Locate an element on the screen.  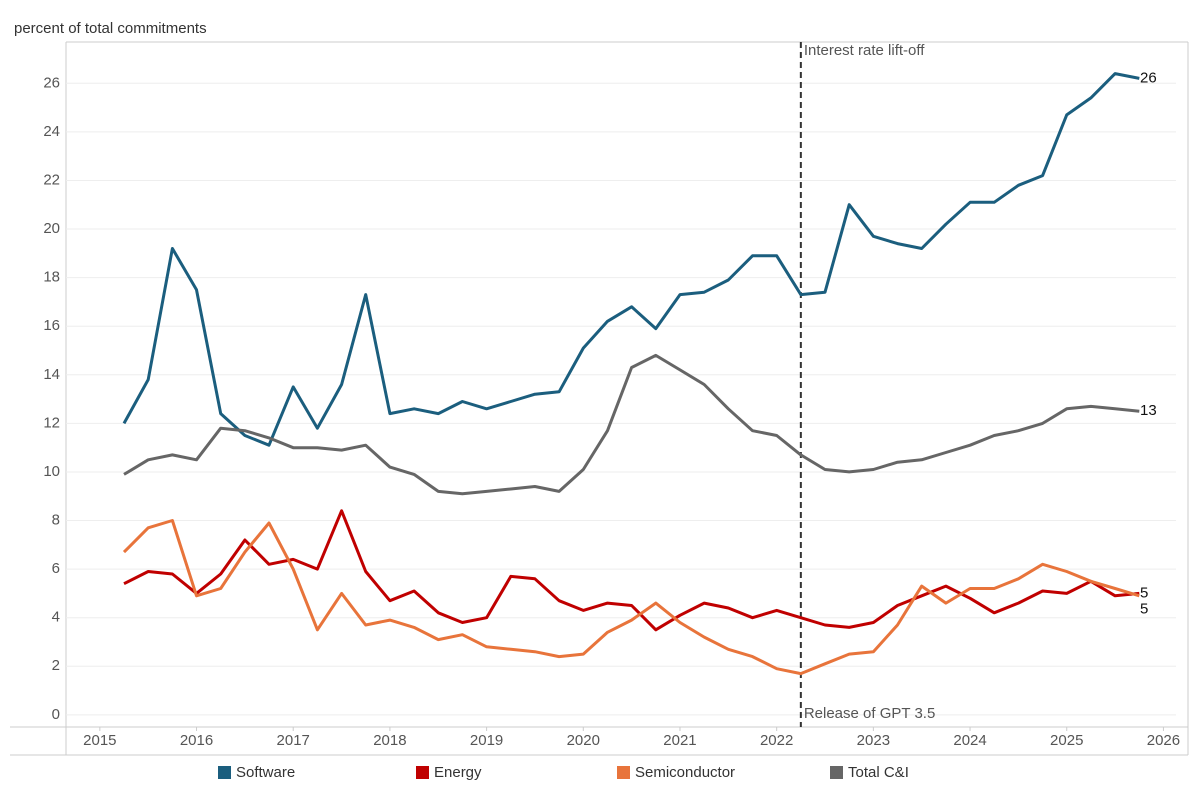
y-tick-label: 16 is located at coordinates (51, 325).